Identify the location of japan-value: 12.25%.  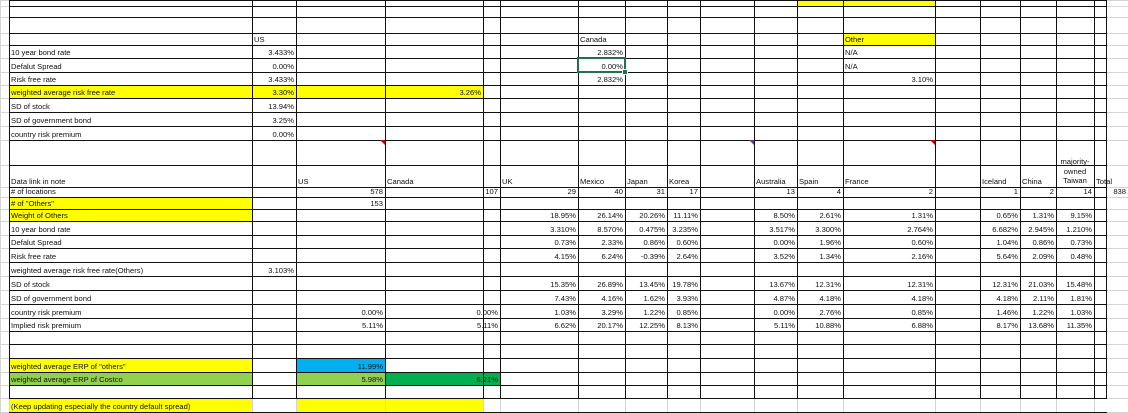
(652, 325).